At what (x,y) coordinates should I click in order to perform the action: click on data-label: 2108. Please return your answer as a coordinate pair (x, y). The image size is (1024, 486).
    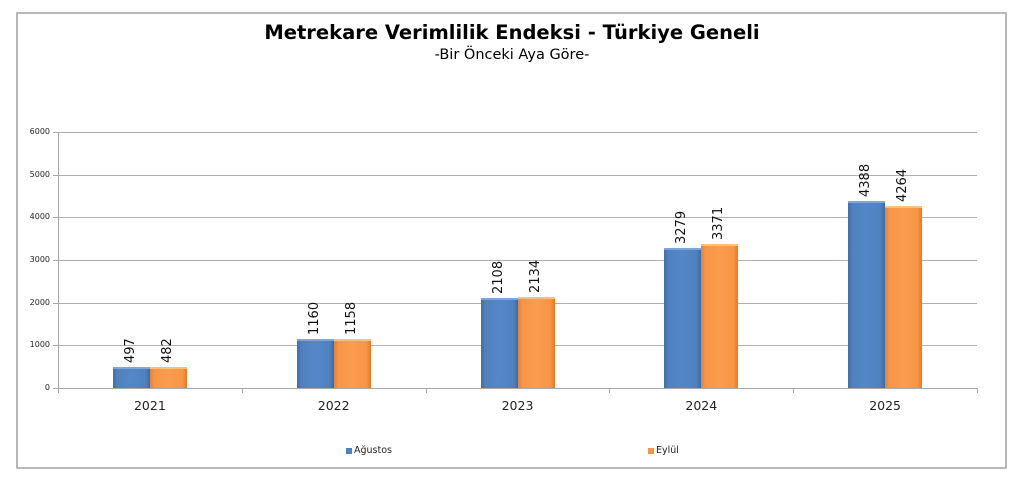
    Looking at the image, I should click on (498, 277).